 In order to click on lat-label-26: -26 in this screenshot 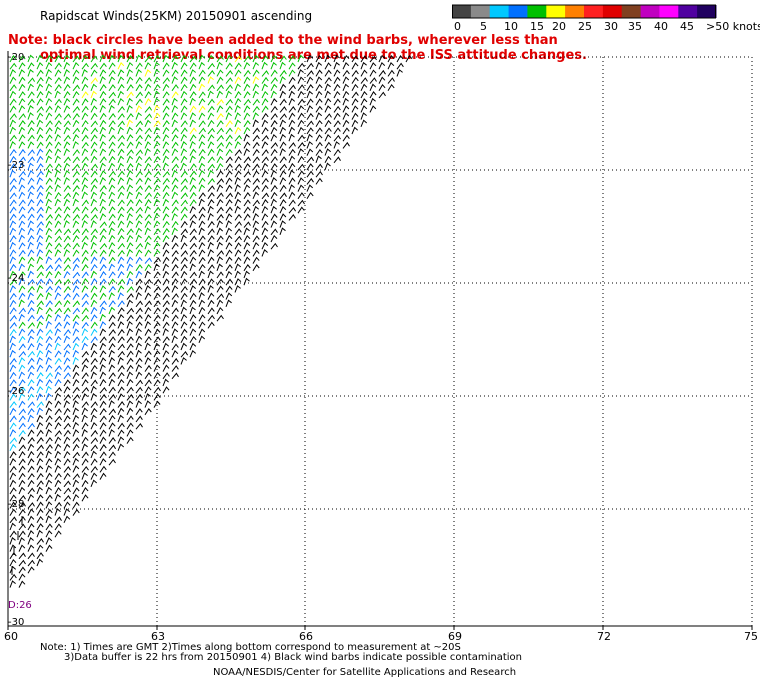, I will do `click(16, 391)`.